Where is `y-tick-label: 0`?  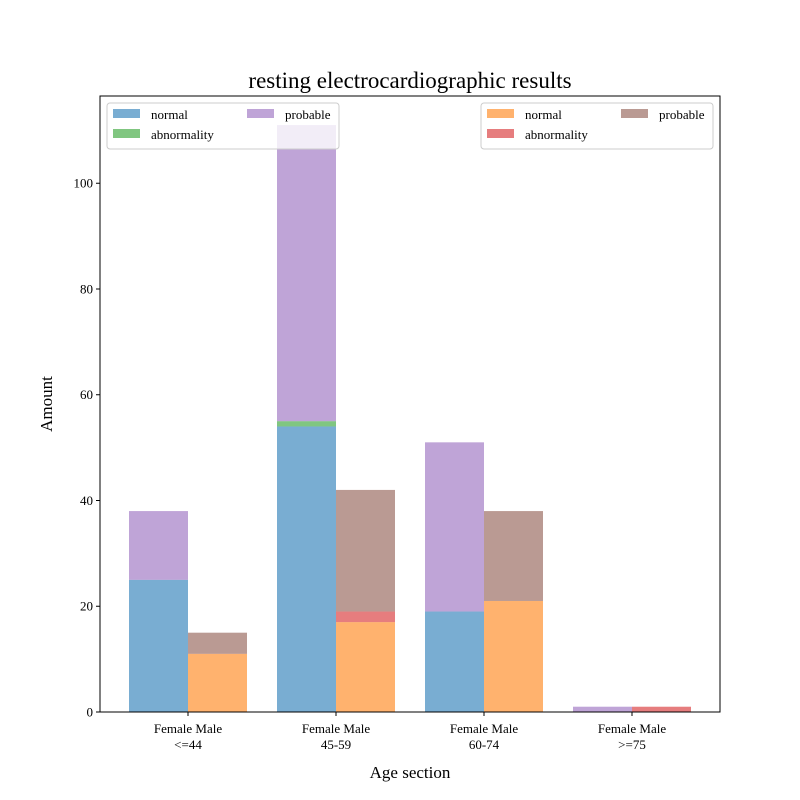 y-tick-label: 0 is located at coordinates (90, 712).